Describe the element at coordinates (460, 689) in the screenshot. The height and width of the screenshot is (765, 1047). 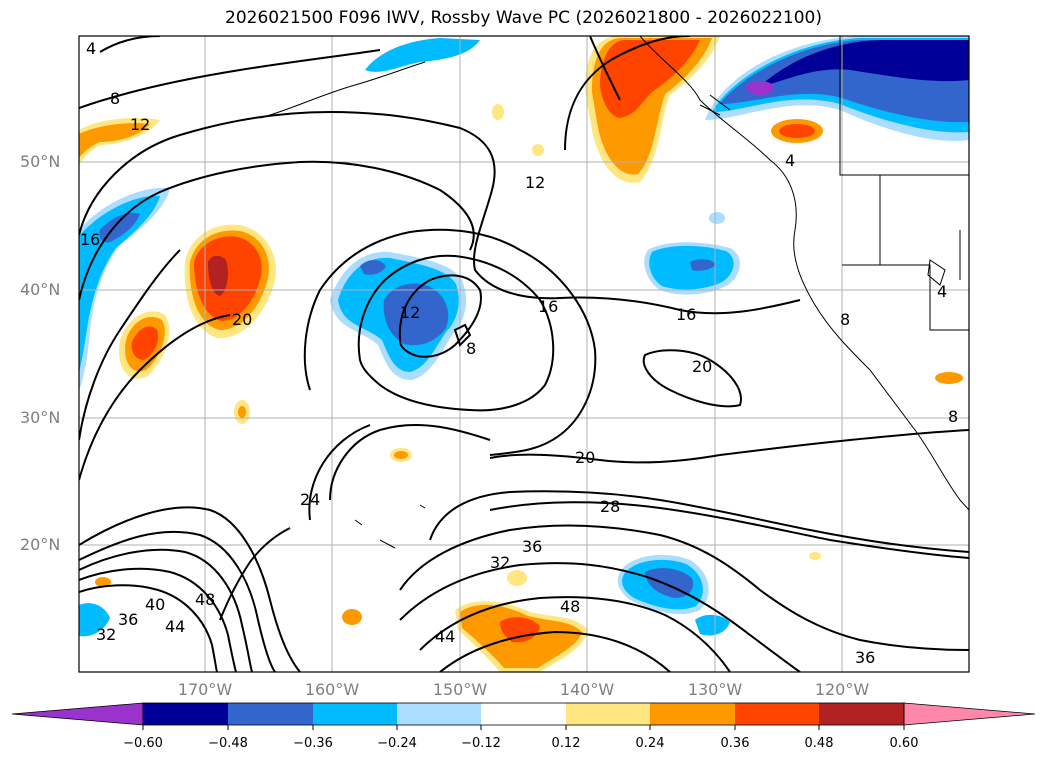
I see `lon-label-150w: 150°W` at that location.